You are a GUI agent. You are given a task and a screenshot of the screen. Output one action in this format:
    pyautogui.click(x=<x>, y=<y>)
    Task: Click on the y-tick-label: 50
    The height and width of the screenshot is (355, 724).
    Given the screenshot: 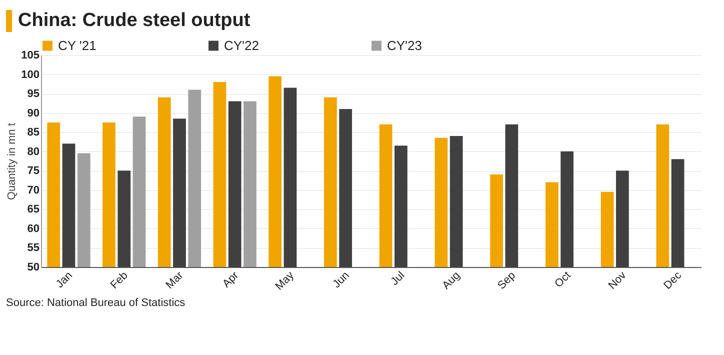 What is the action you would take?
    pyautogui.click(x=33, y=268)
    